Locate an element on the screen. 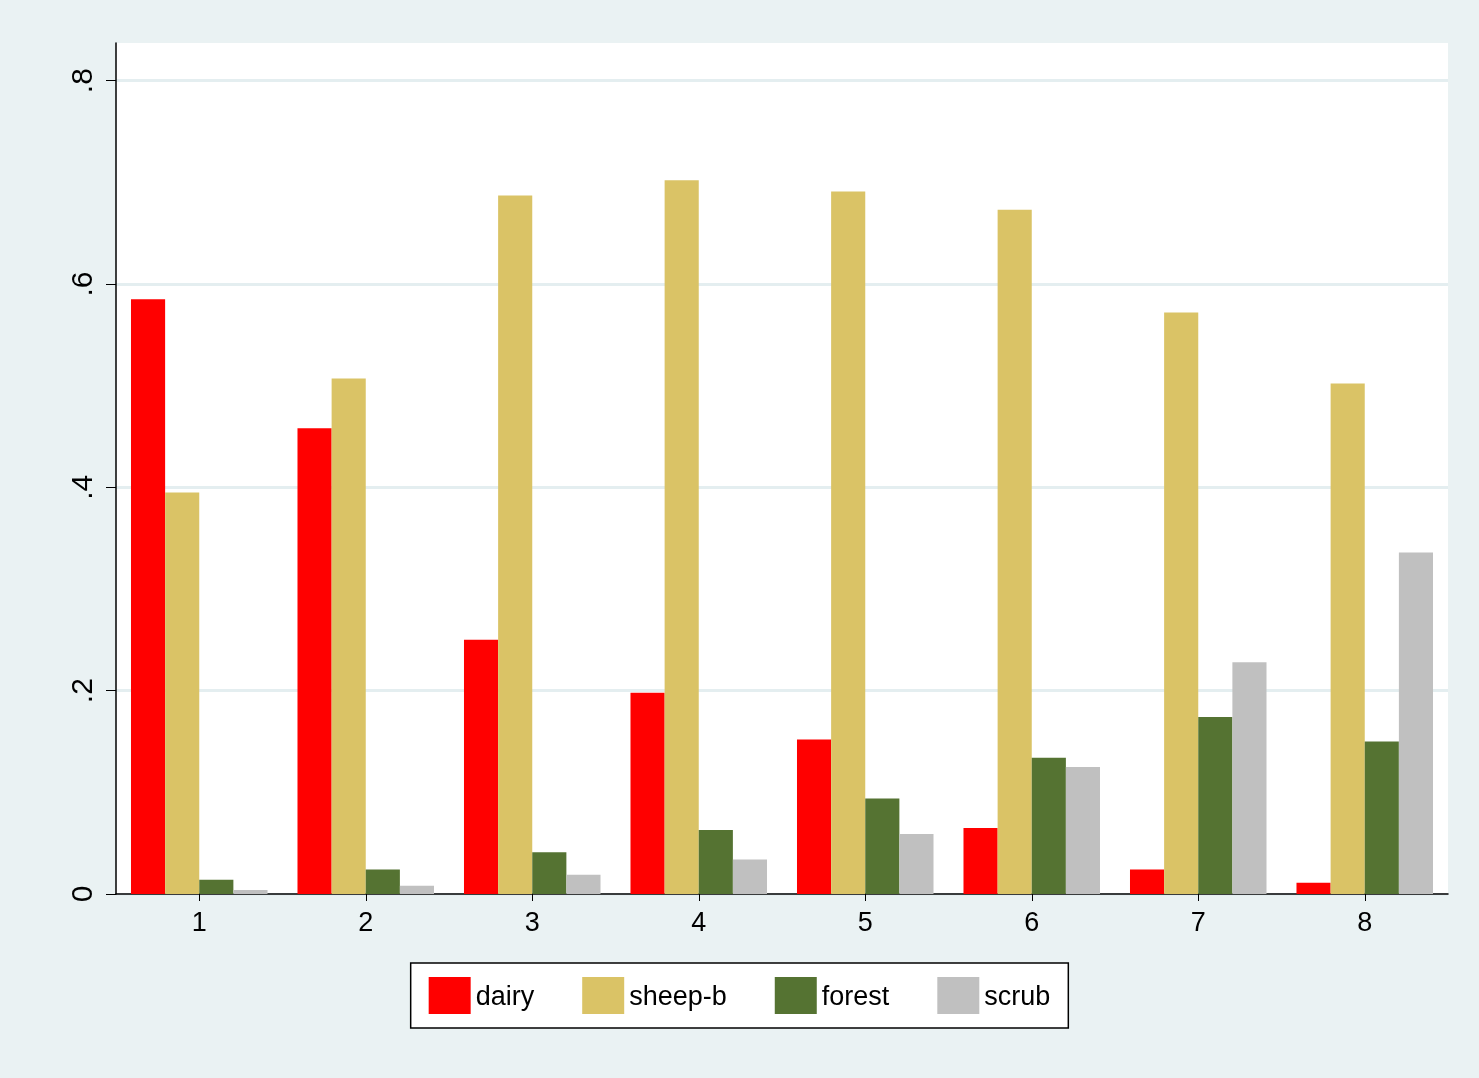  legend-label: dairy is located at coordinates (505, 995).